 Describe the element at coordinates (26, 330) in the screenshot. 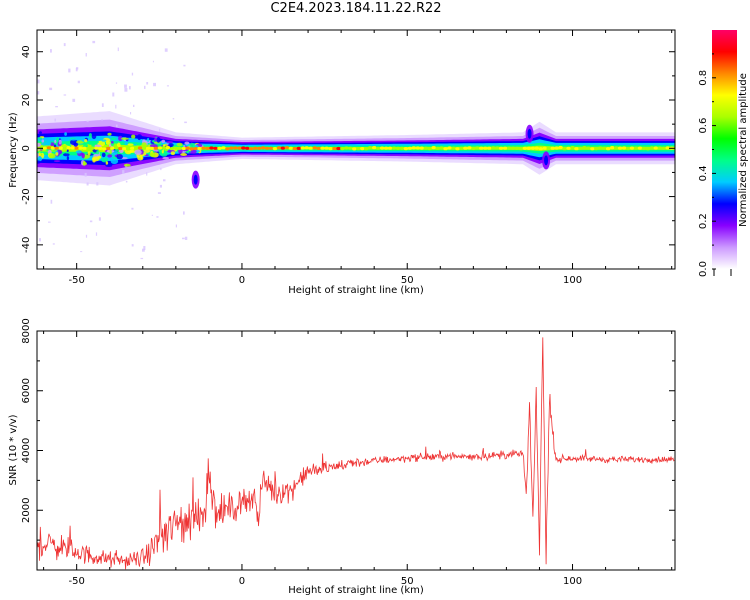

I see `y-tick-label: 8000` at that location.